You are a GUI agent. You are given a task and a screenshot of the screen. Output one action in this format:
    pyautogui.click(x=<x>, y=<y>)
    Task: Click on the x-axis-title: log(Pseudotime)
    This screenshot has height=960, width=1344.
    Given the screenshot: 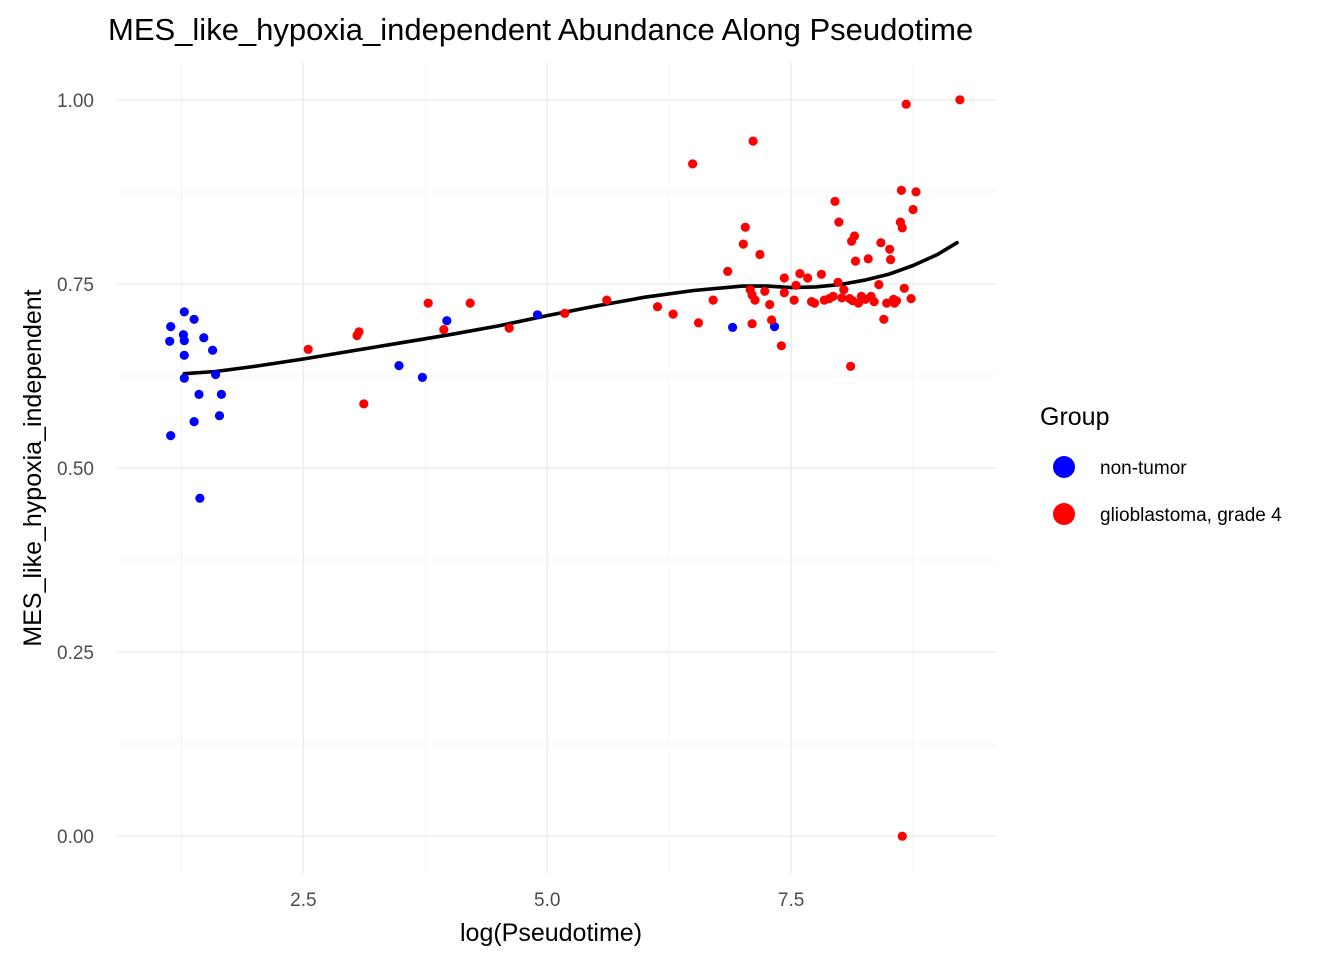 What is the action you would take?
    pyautogui.click(x=551, y=933)
    